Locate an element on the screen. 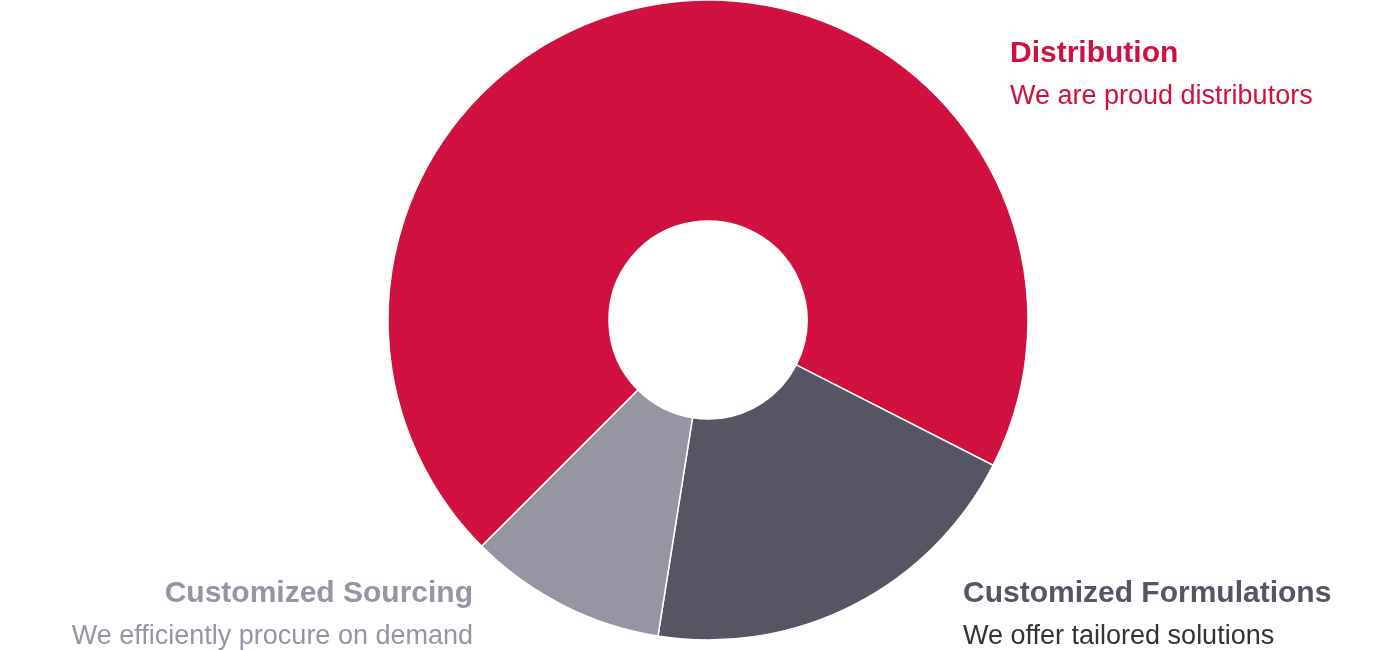 Image resolution: width=1376 pixels, height=650 pixels. slice-label: Customized Sourcing is located at coordinates (318, 591).